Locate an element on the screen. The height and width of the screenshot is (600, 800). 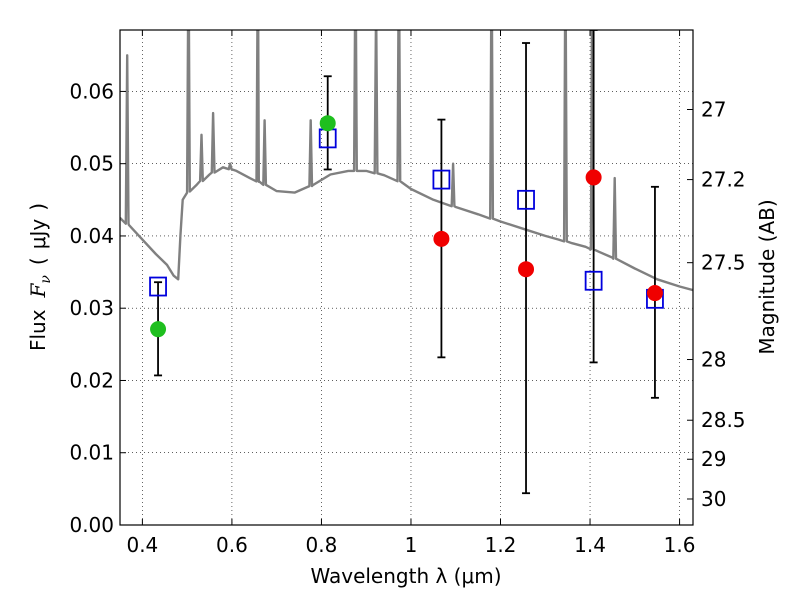
right-axis-ticks: 27 27.2 27.5 28 28.5 29 30 is located at coordinates (716, 304).